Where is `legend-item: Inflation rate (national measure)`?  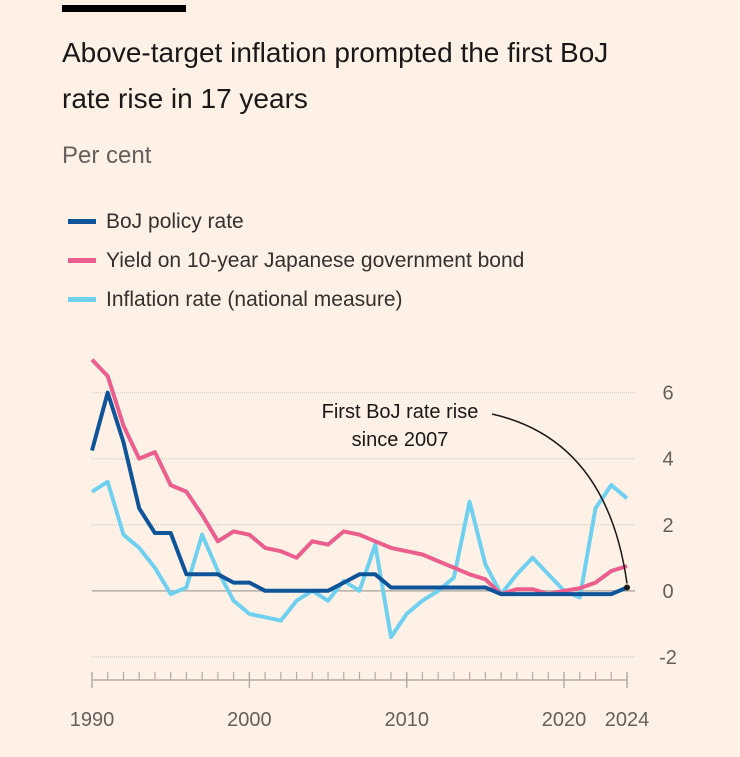 legend-item: Inflation rate (national measure) is located at coordinates (296, 299).